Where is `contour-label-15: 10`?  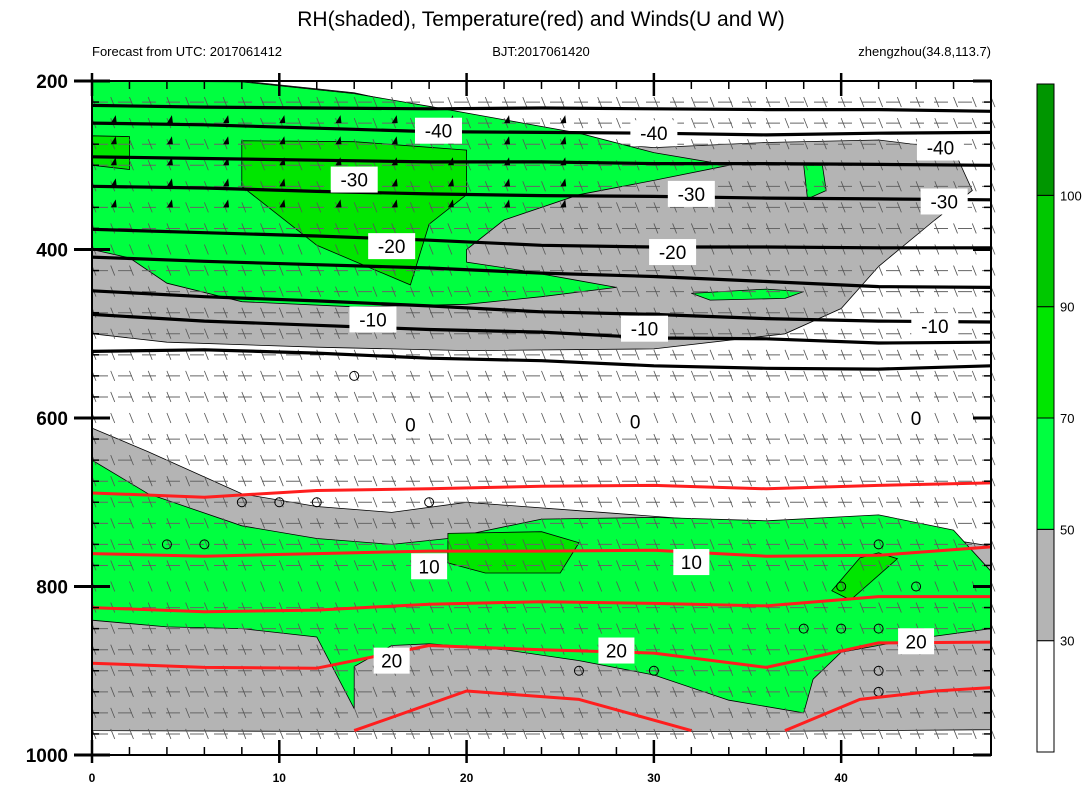
contour-label-15: 10 is located at coordinates (691, 563).